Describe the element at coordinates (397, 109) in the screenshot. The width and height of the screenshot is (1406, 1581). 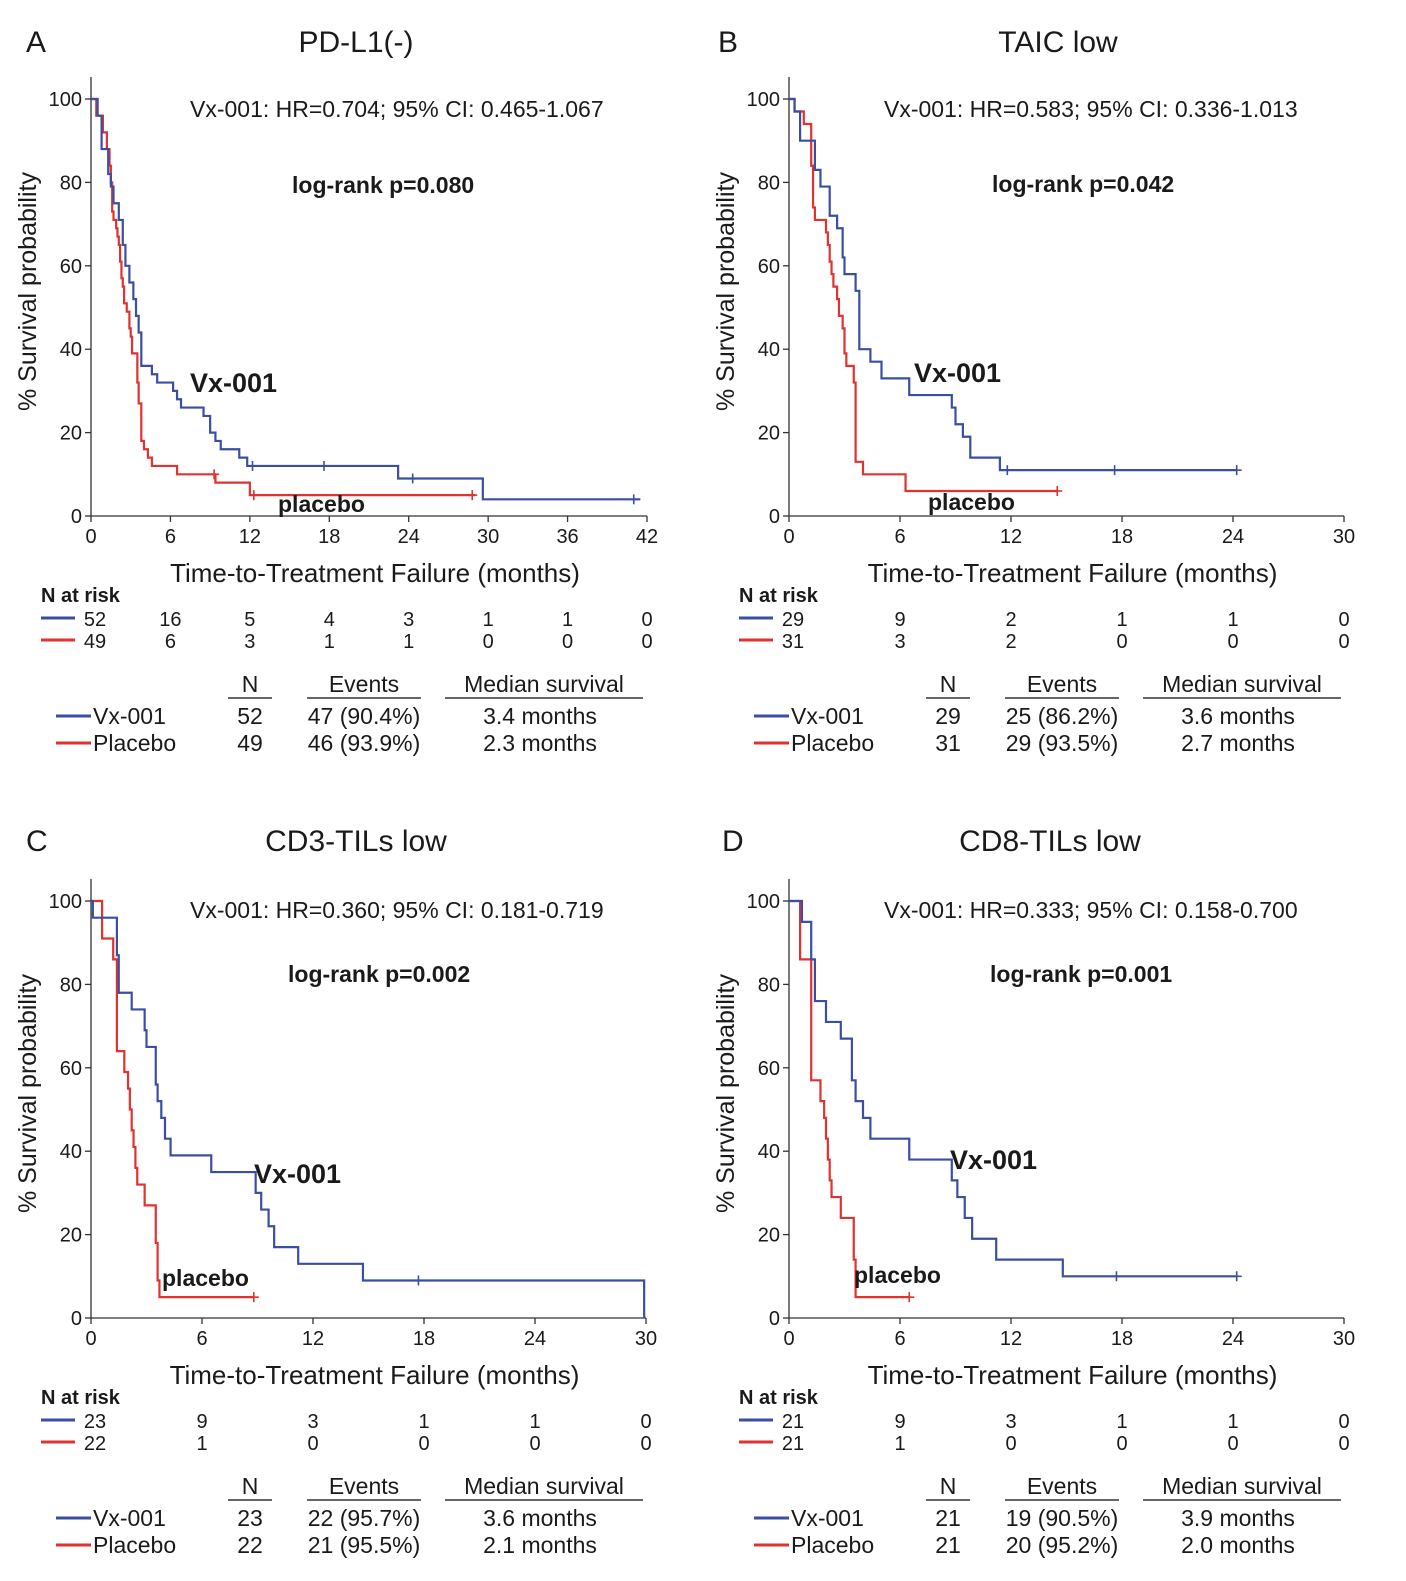
I see `hazard-ratio-text: Vx-001: HR=0.704; 95% CI: 0.465-1.067` at that location.